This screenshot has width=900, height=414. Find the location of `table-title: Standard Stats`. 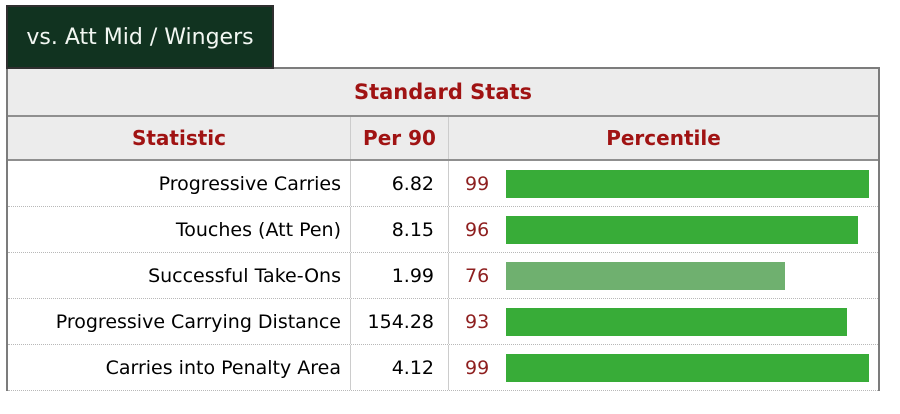

table-title: Standard Stats is located at coordinates (443, 92).